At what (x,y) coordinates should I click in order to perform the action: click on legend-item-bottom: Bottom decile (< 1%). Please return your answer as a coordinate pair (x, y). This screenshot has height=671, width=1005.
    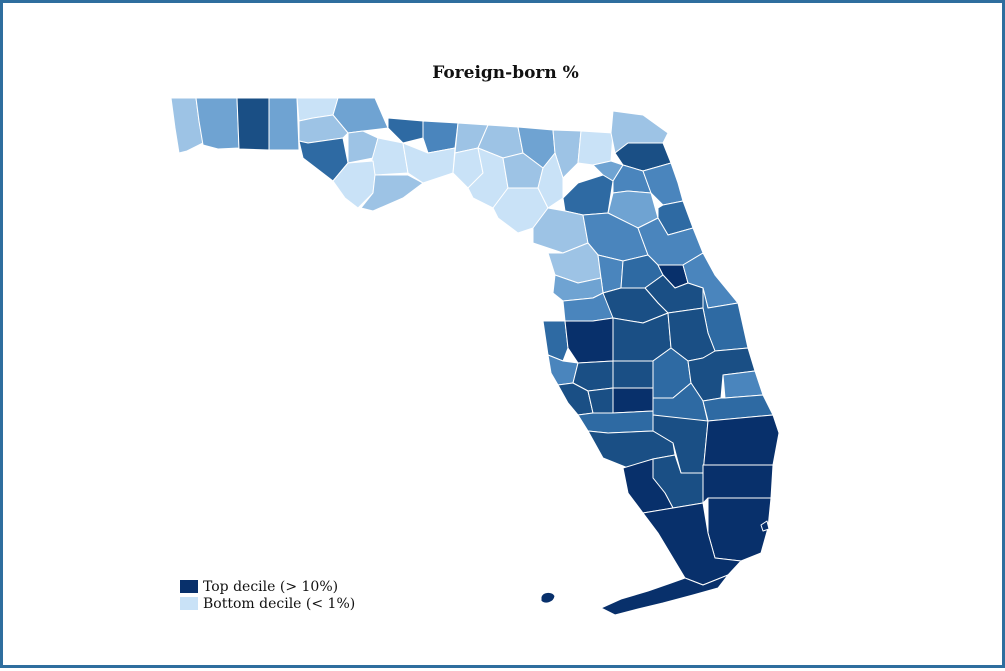
    Looking at the image, I should click on (267, 603).